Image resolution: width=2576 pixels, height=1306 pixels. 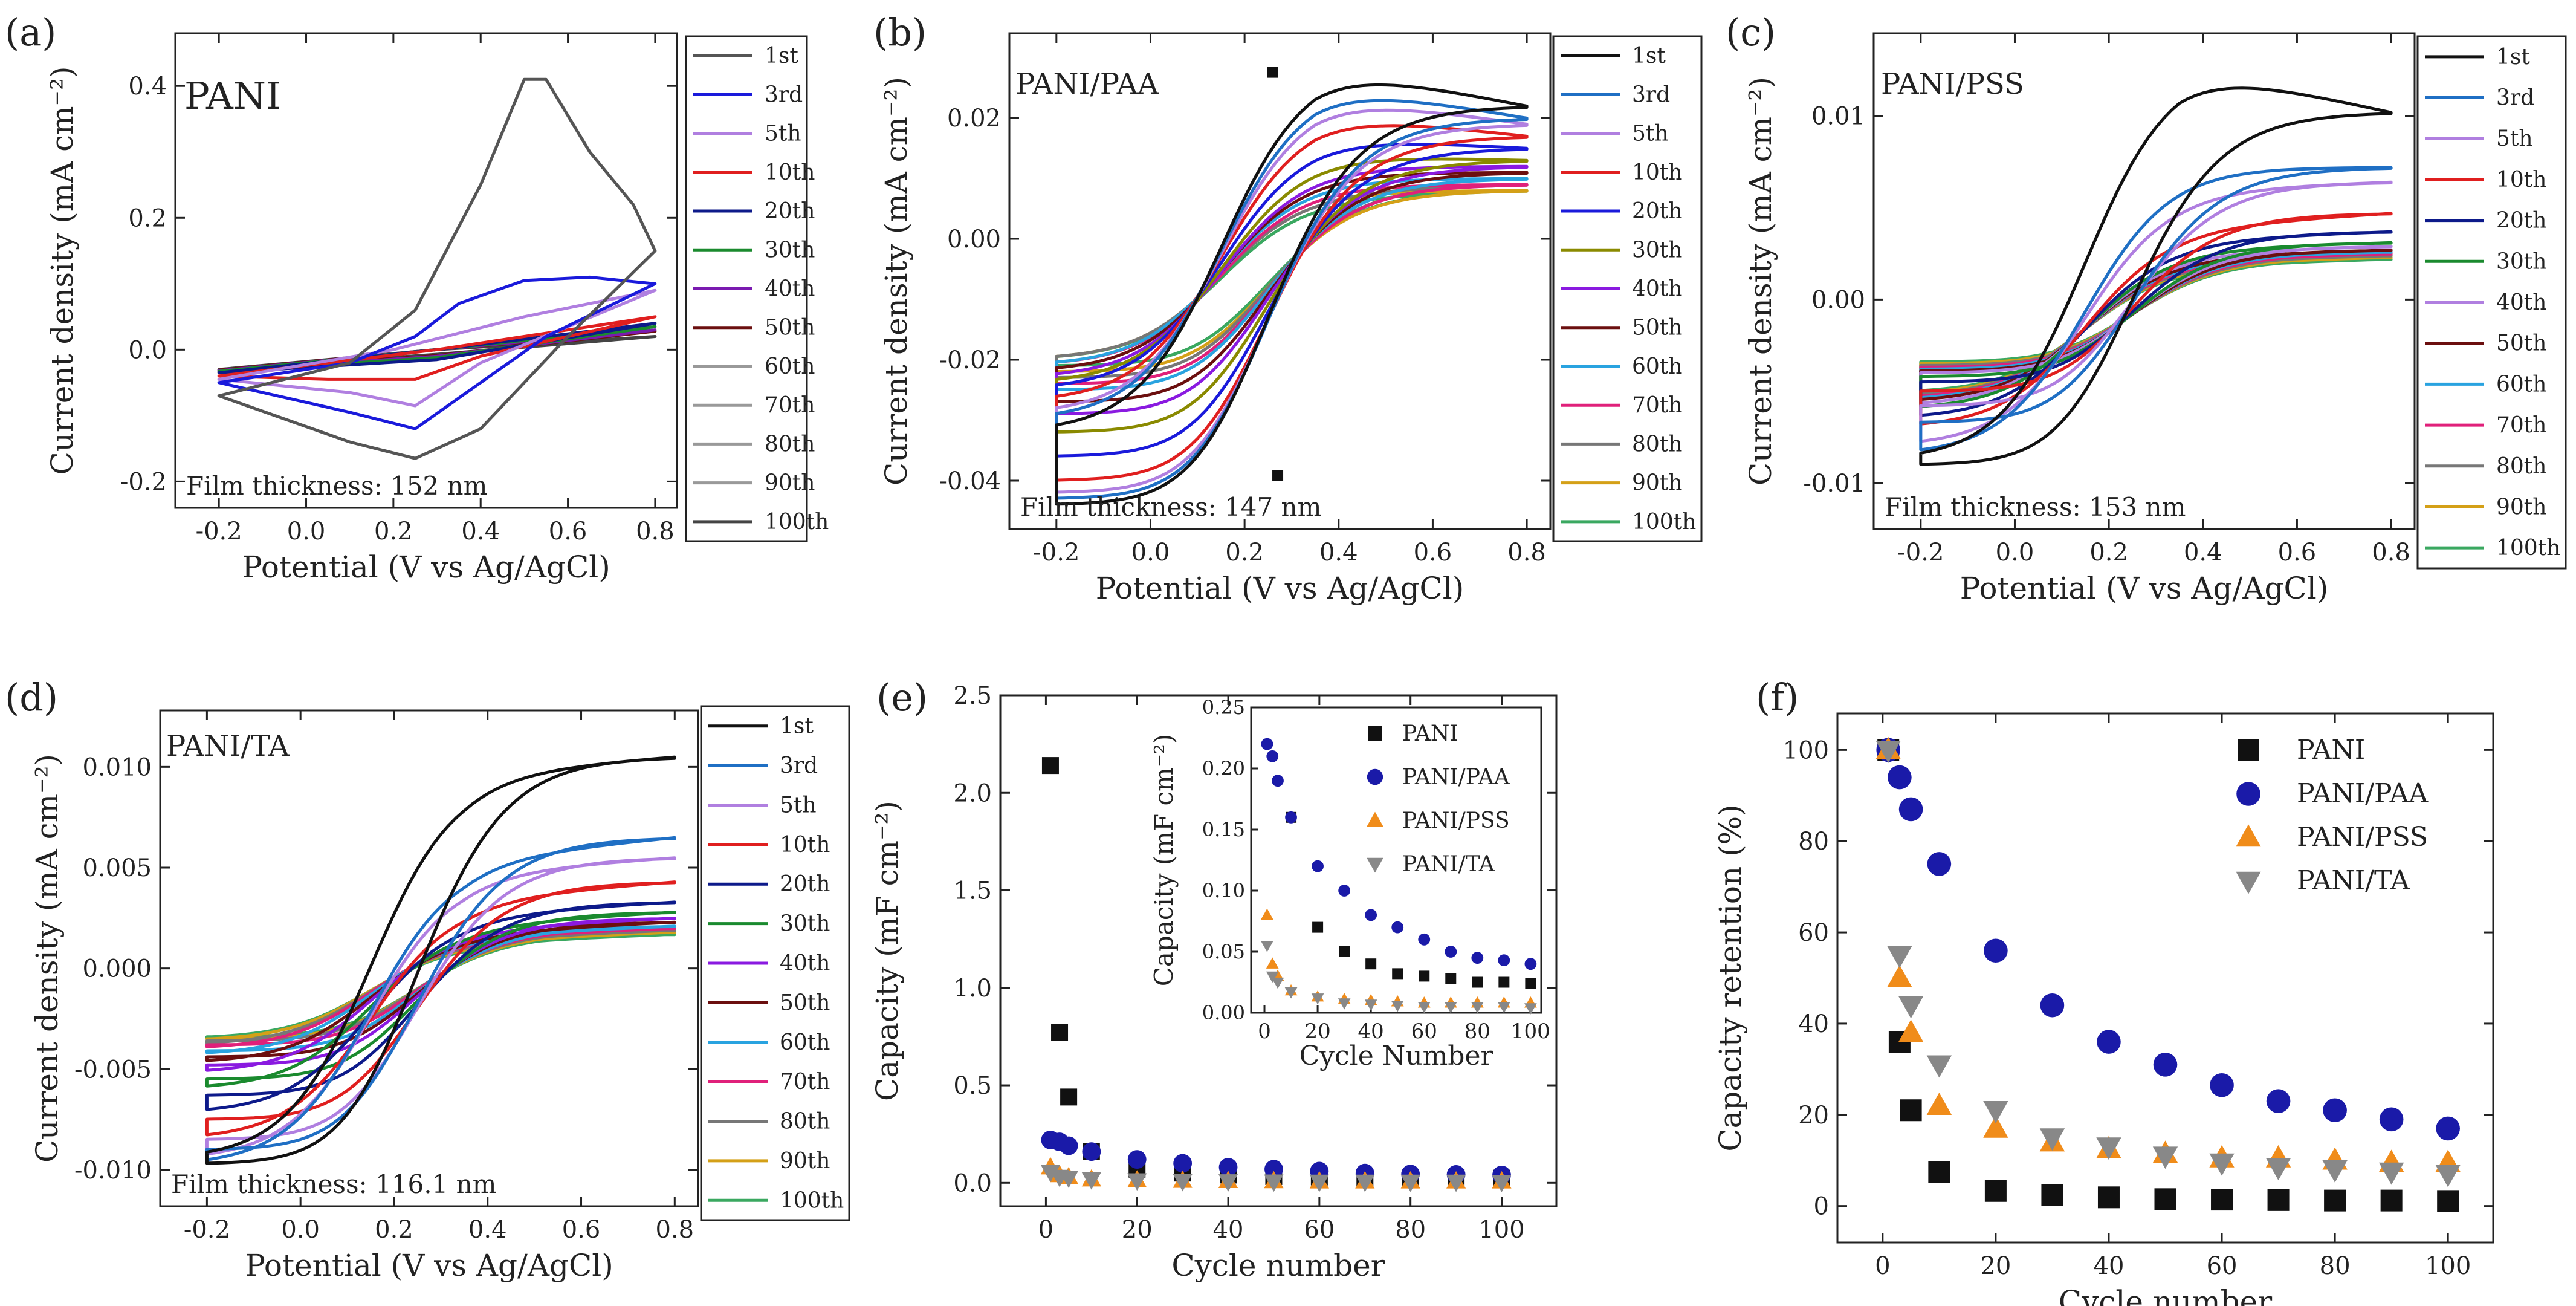 I want to click on legend-label: 20th, so click(x=2521, y=221).